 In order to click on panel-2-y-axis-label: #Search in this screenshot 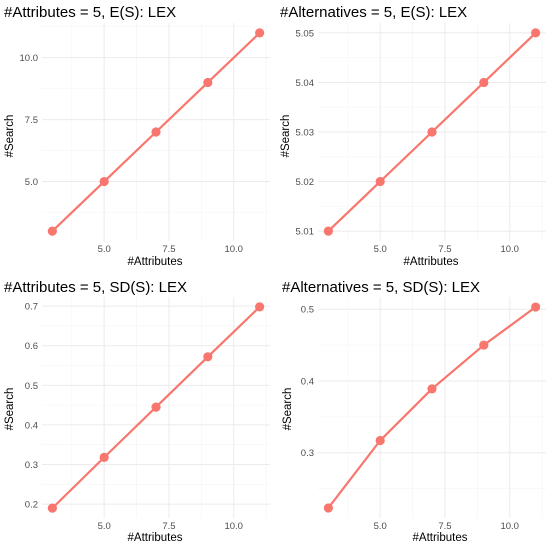, I will do `click(286, 136)`.